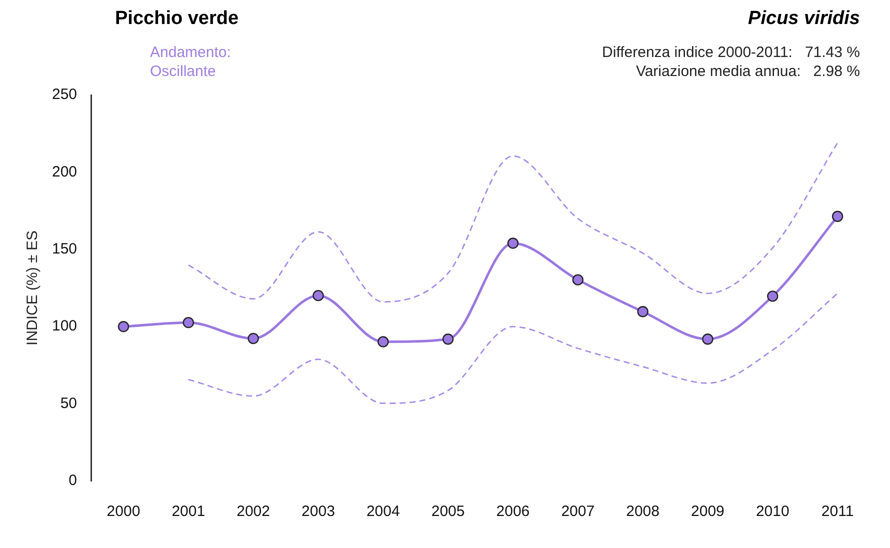  What do you see at coordinates (578, 511) in the screenshot?
I see `x-tick-label: 2007` at bounding box center [578, 511].